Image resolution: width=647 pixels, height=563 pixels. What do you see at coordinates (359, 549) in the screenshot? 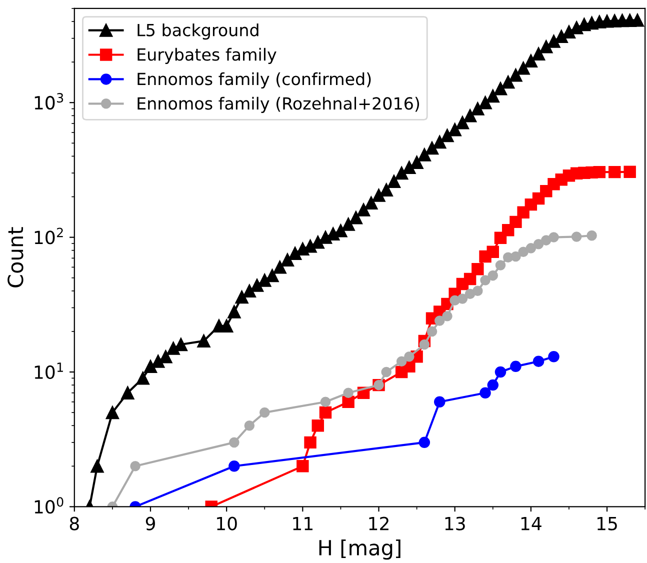
I see `x-axis-title: H [mag]` at bounding box center [359, 549].